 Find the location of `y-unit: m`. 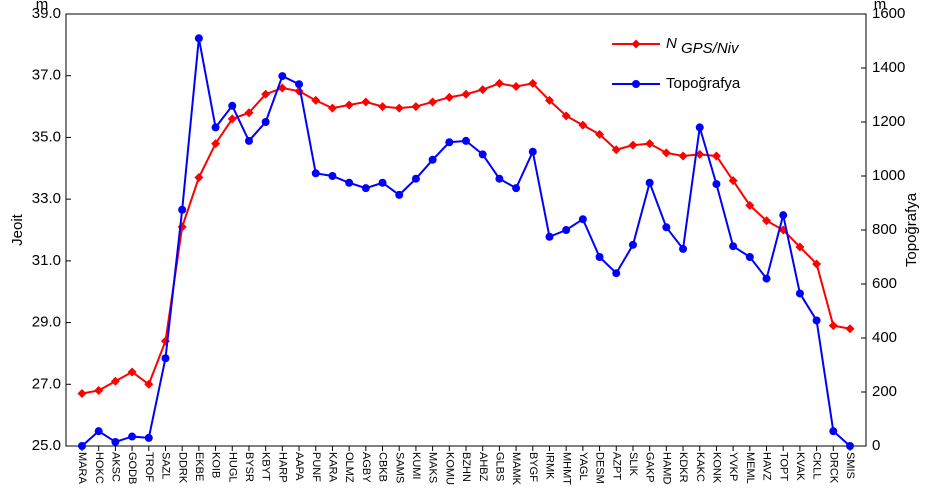

y-unit: m is located at coordinates (42, 6).